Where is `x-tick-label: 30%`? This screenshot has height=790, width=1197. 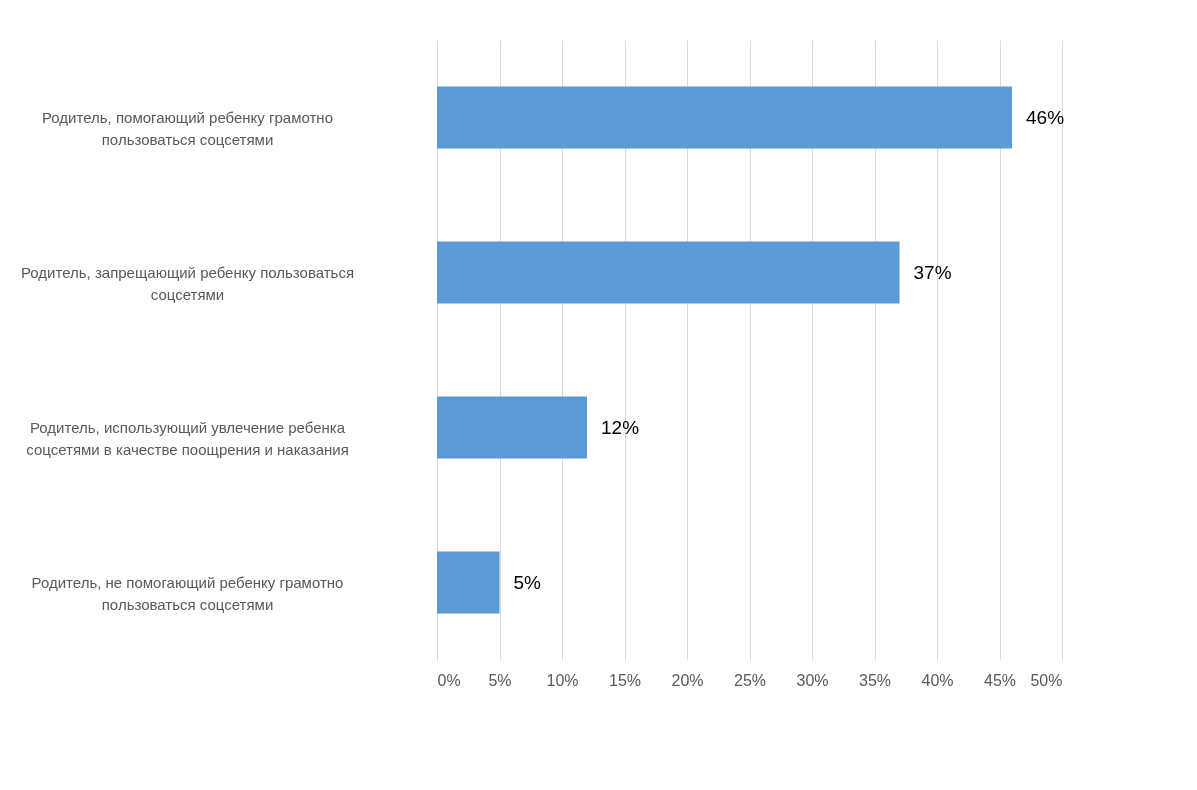
x-tick-label: 30% is located at coordinates (812, 680).